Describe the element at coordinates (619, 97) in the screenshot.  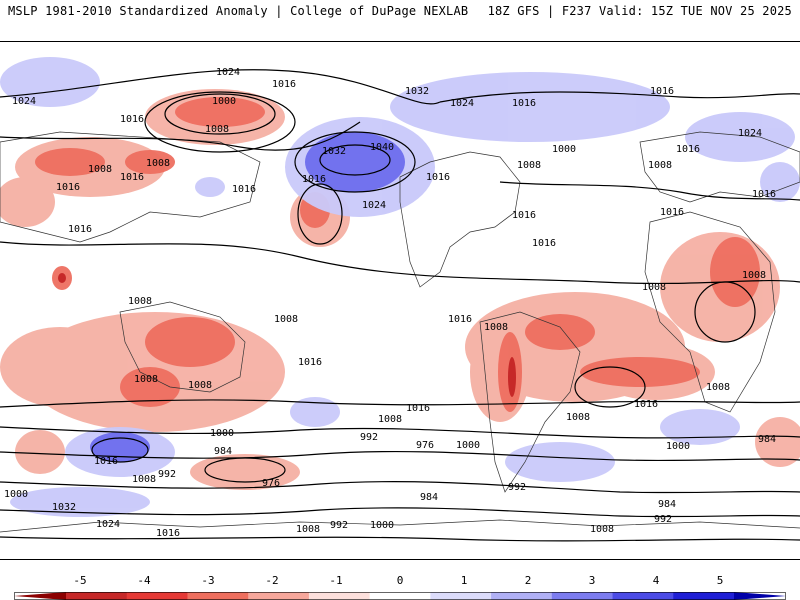
I see `isobar-1024-east` at that location.